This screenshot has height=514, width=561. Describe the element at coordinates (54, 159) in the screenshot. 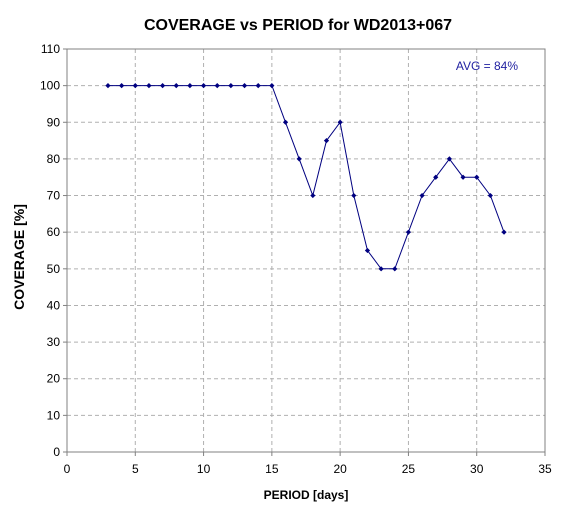

I see `y-tick-label: 80` at that location.